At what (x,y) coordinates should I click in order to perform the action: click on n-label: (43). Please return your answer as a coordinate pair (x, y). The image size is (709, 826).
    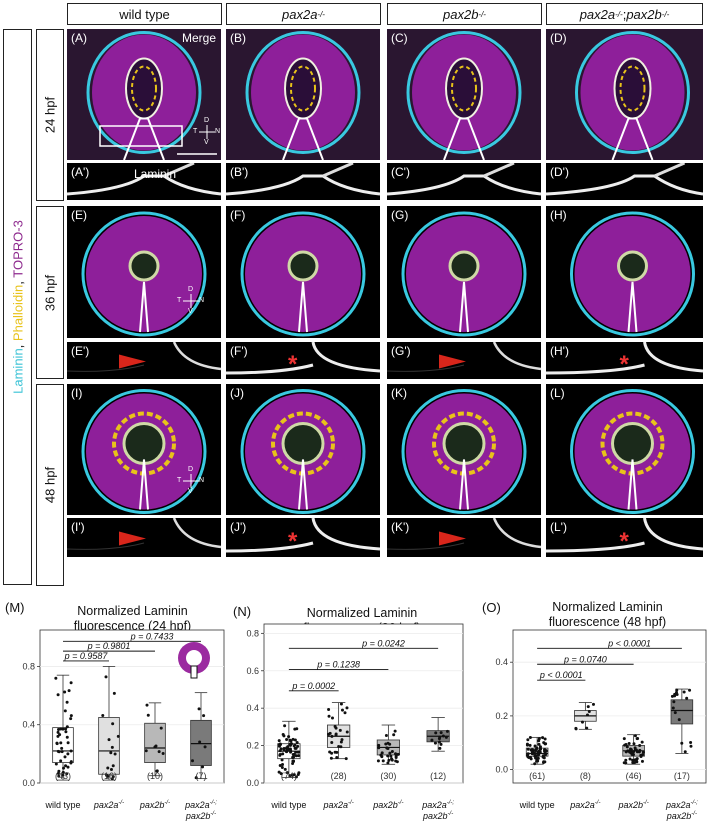
    Looking at the image, I should click on (63, 776).